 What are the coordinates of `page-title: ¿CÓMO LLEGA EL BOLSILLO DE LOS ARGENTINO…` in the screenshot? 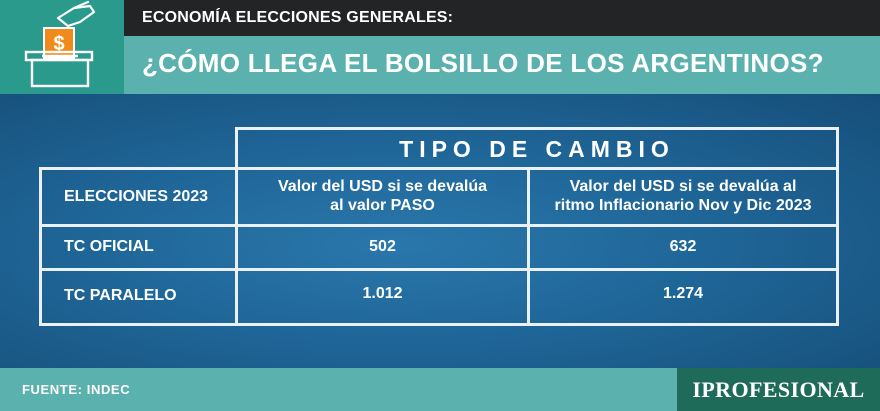 It's located at (483, 63).